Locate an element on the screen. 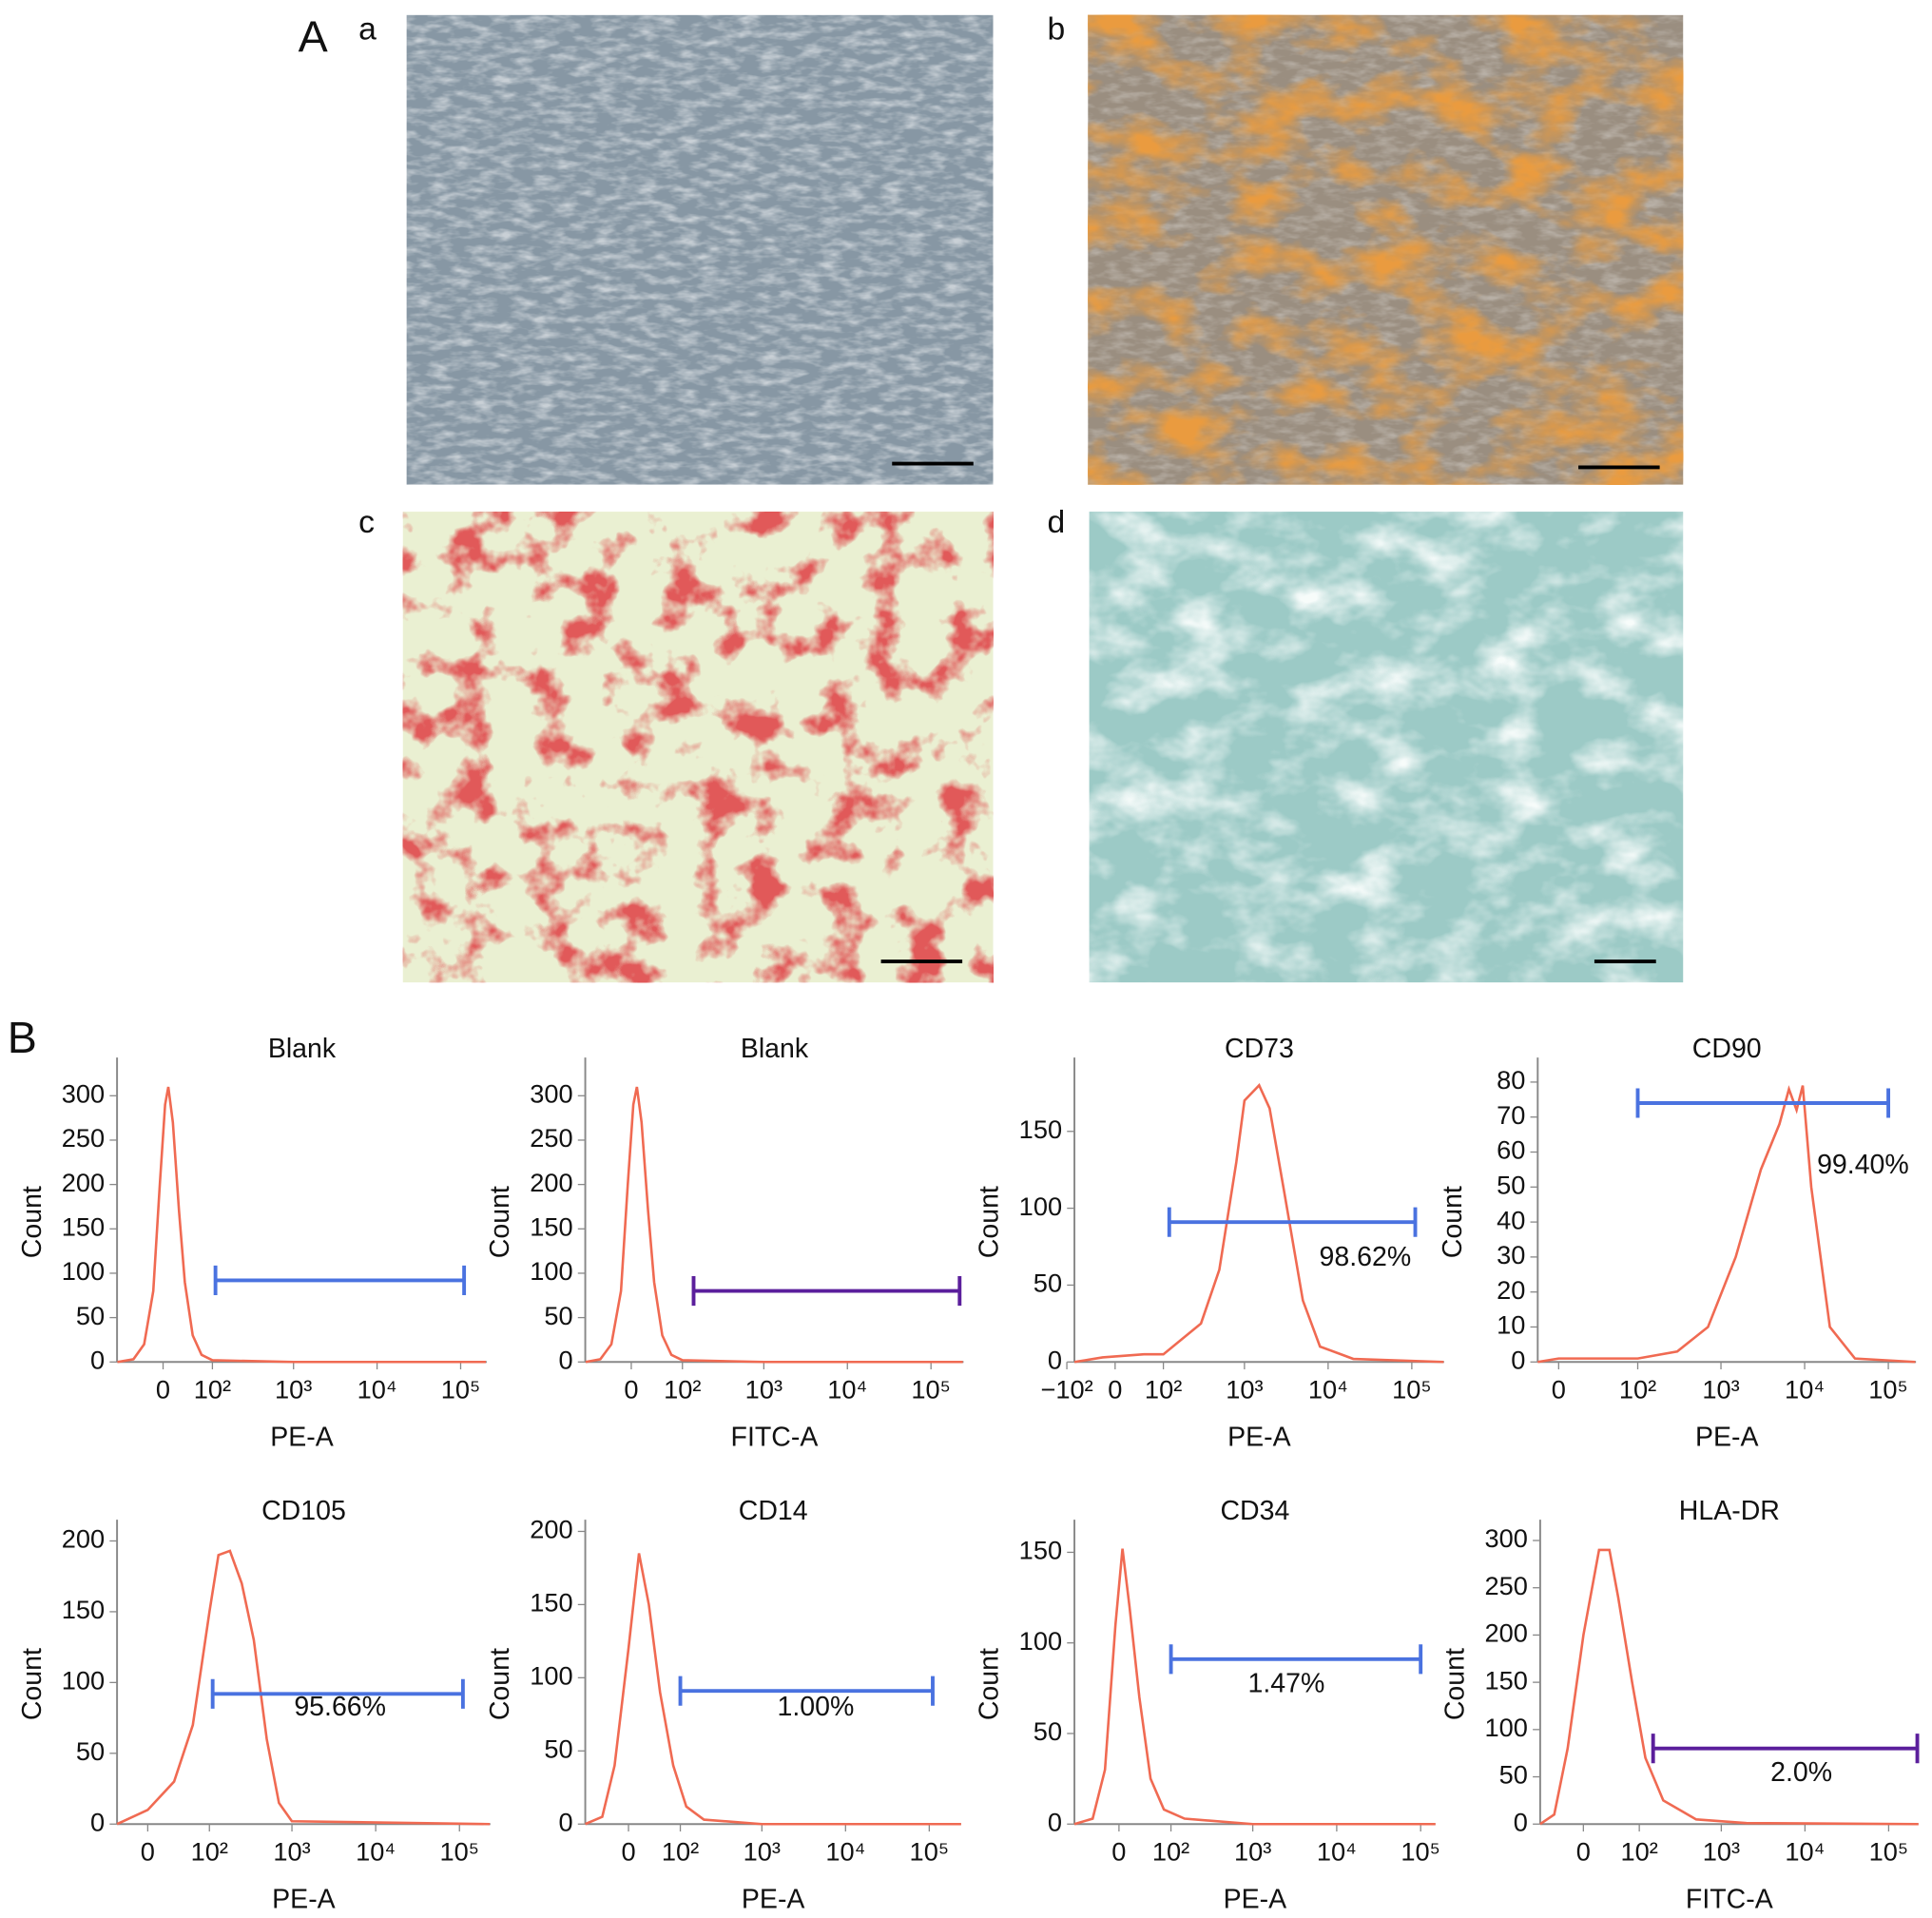 This screenshot has width=1932, height=1918. chart-title: CD14 is located at coordinates (773, 1511).